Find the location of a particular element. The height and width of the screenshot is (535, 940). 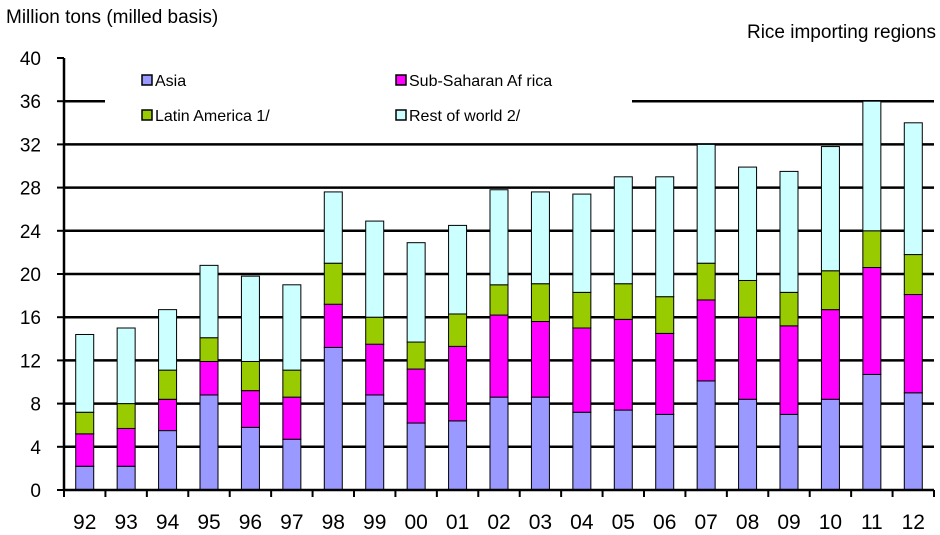

y-tick-label: 36 is located at coordinates (30, 102).